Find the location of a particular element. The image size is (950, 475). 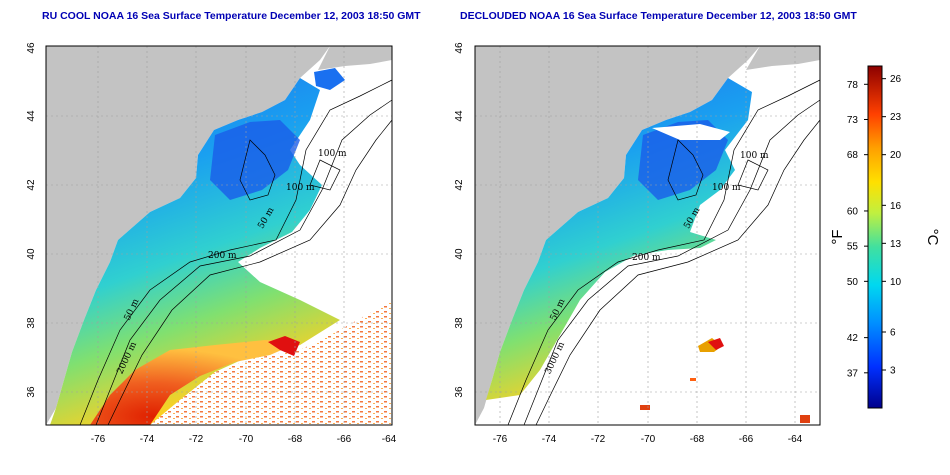

colorbar-ramp is located at coordinates (875, 237).